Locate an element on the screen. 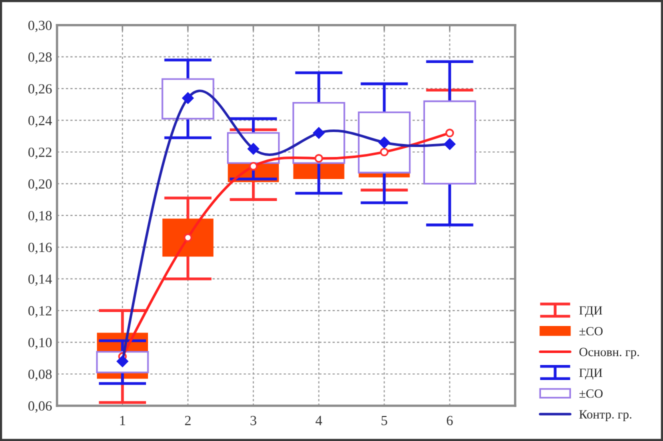 The image size is (663, 441). y-tick-label: 0,08 is located at coordinates (40, 375).